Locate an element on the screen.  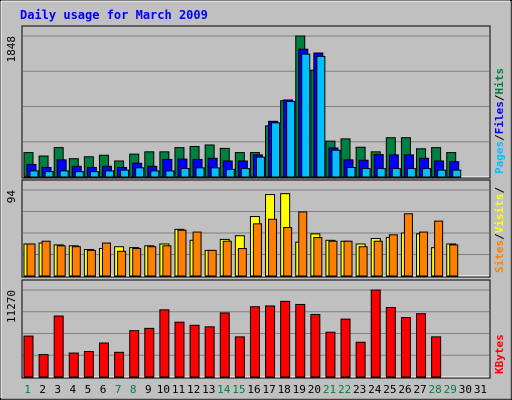
panel-hits-legend: Pages/Files/Hits is located at coordinates (499, 121).